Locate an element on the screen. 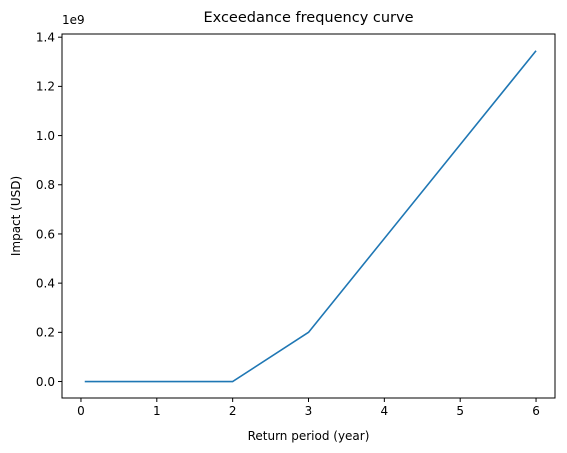 The height and width of the screenshot is (453, 567). x-tick-label: 0 is located at coordinates (81, 411).